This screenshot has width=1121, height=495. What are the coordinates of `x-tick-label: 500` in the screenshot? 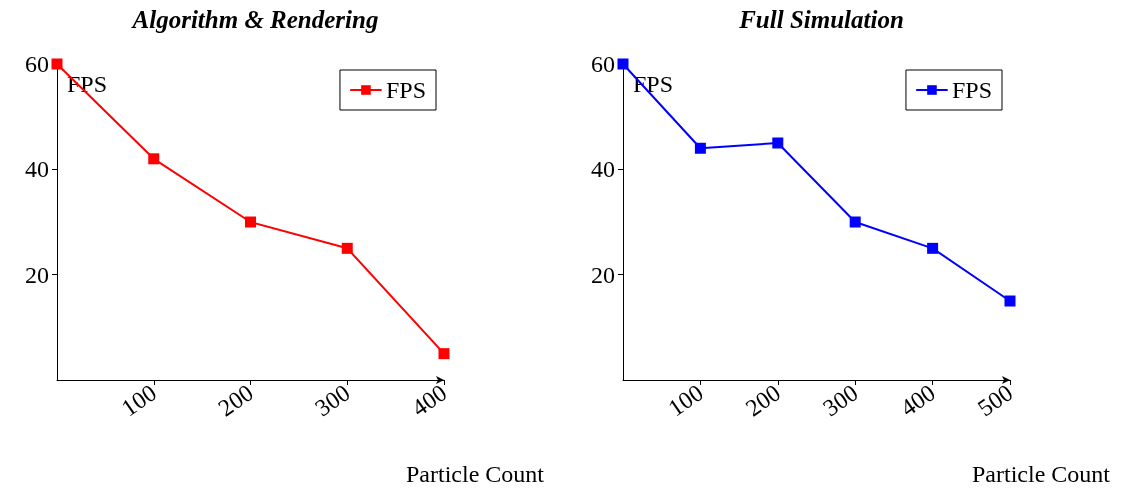 It's located at (995, 400).